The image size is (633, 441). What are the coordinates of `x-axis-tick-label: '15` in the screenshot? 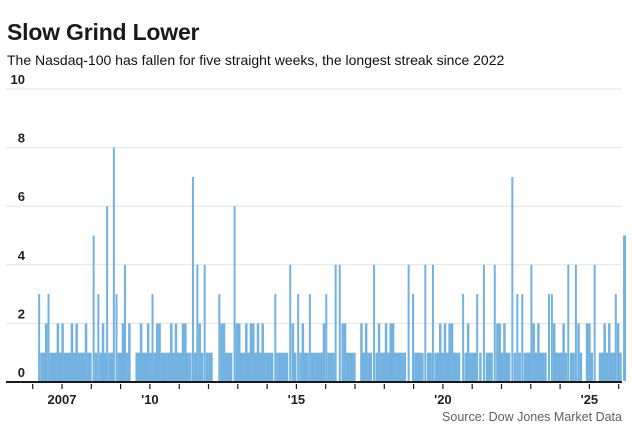 It's located at (297, 399).